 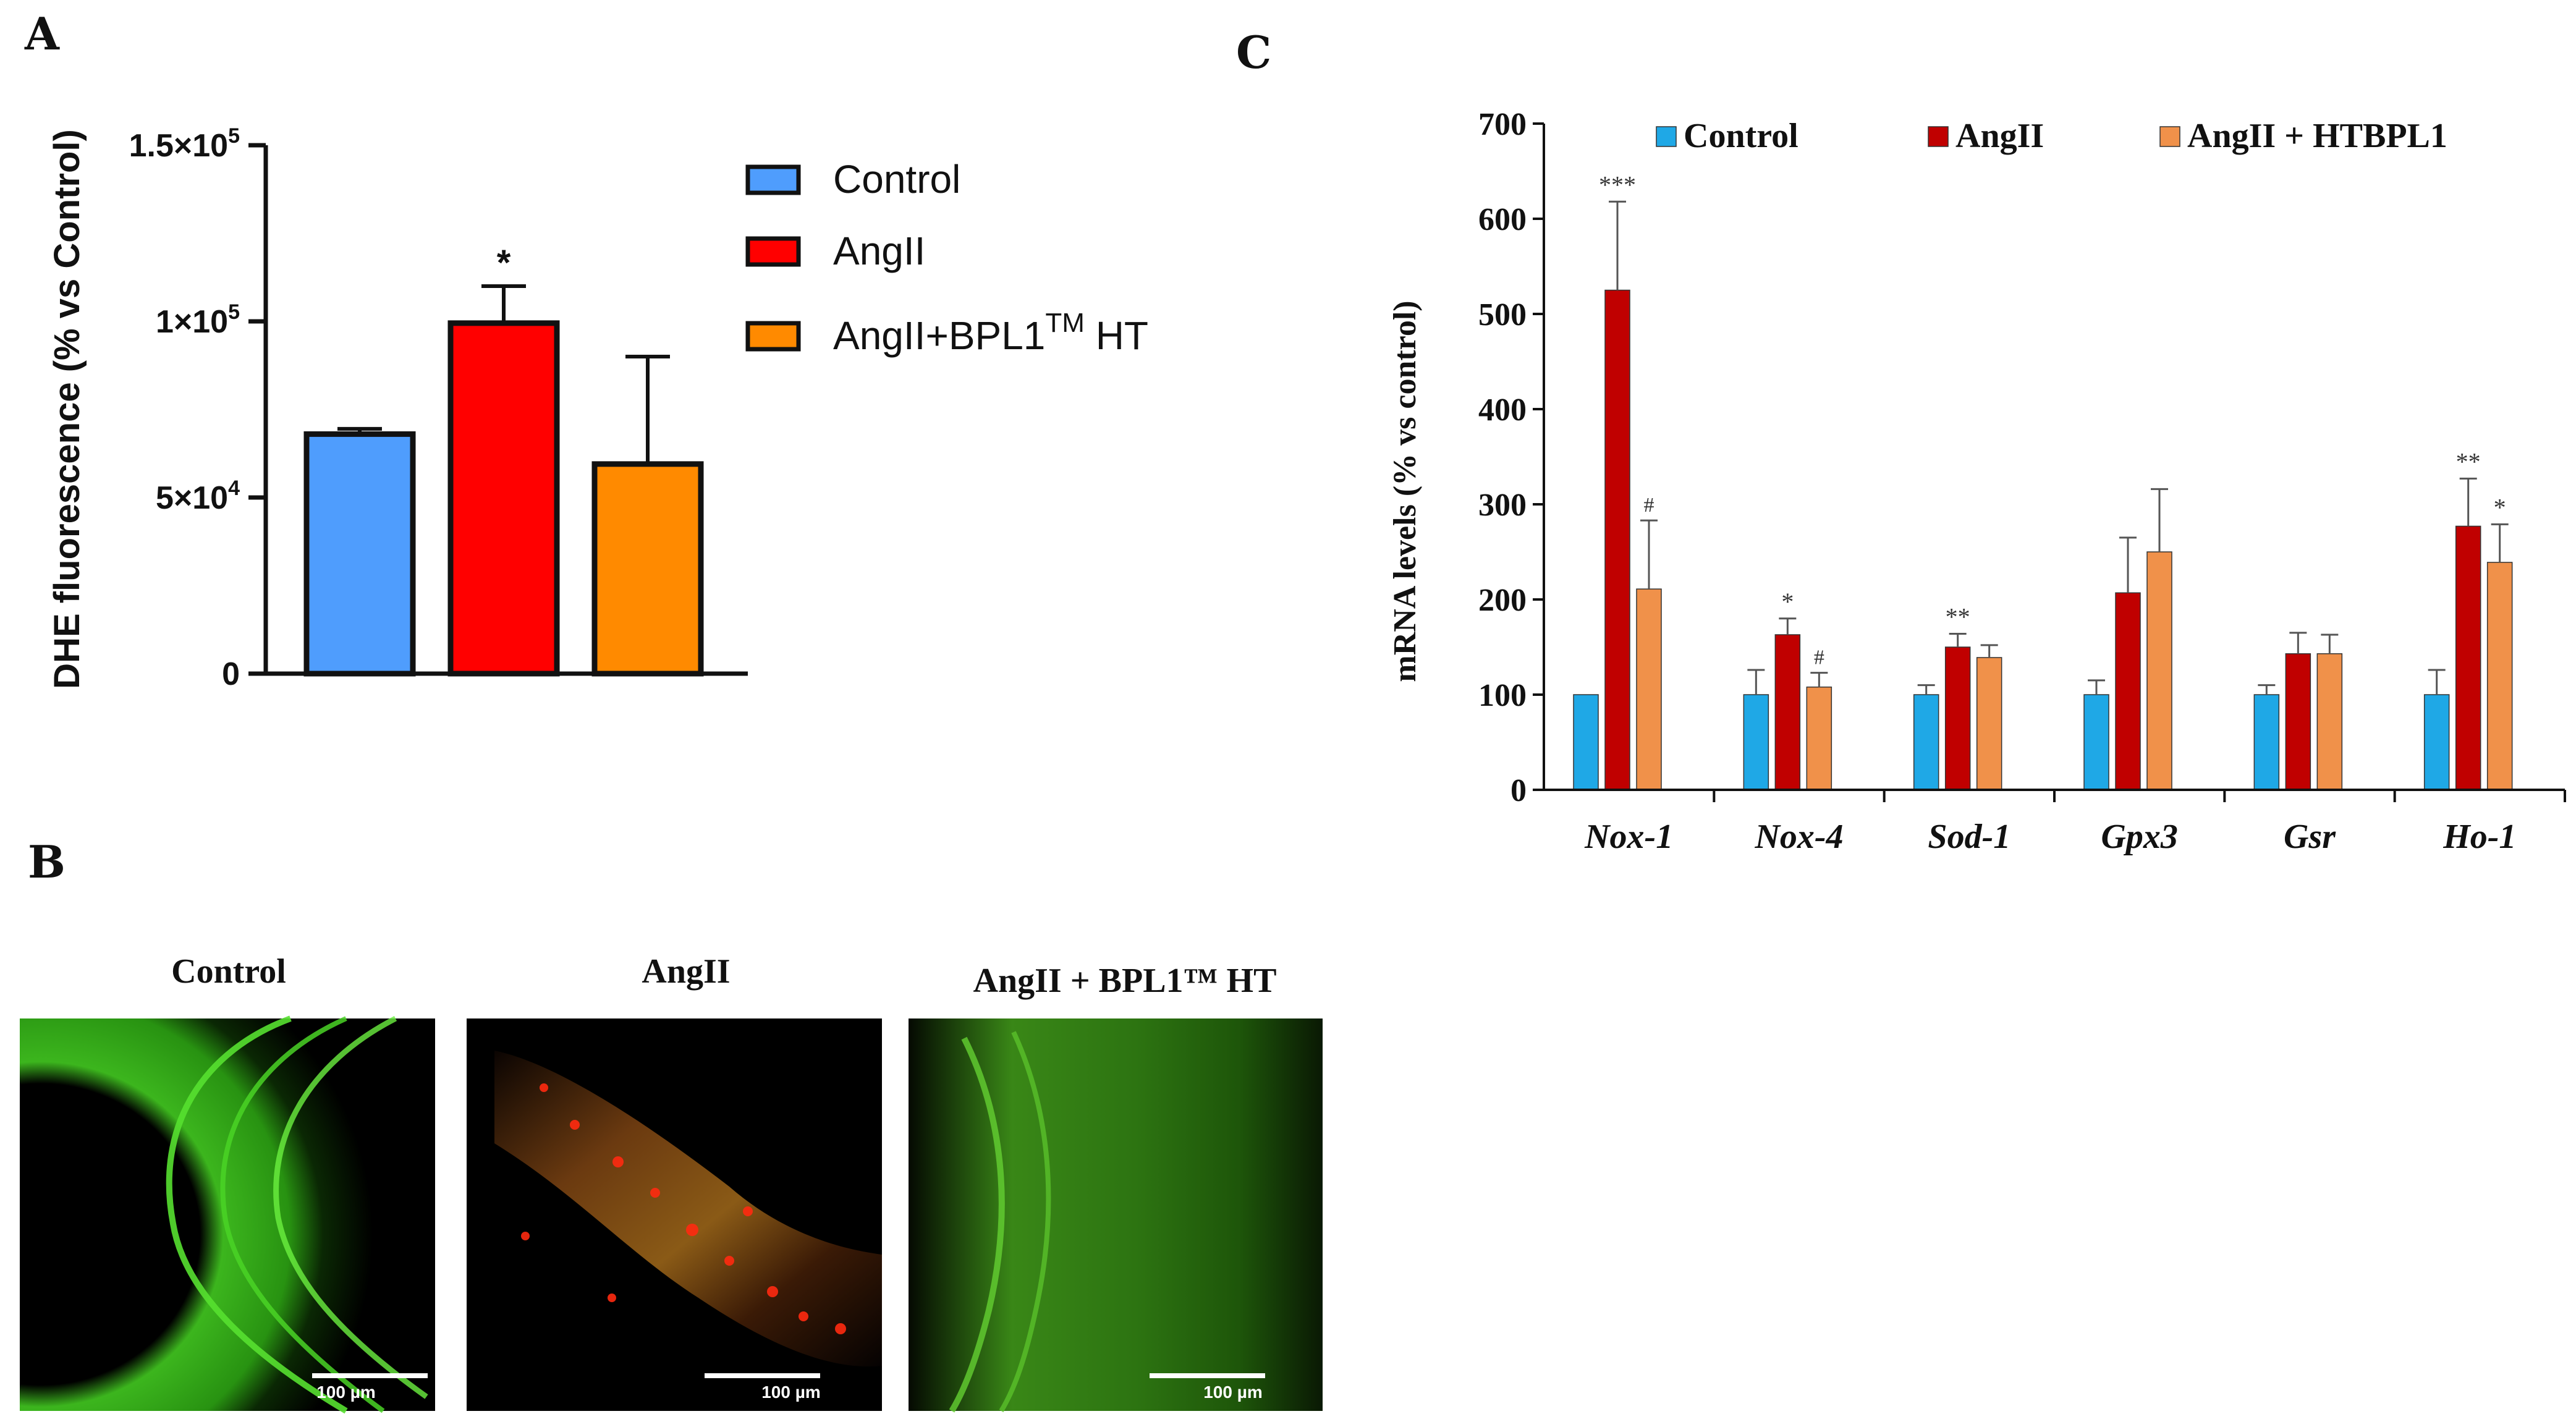 I want to click on c-bar-Sod-1-Control, so click(x=1926, y=742).